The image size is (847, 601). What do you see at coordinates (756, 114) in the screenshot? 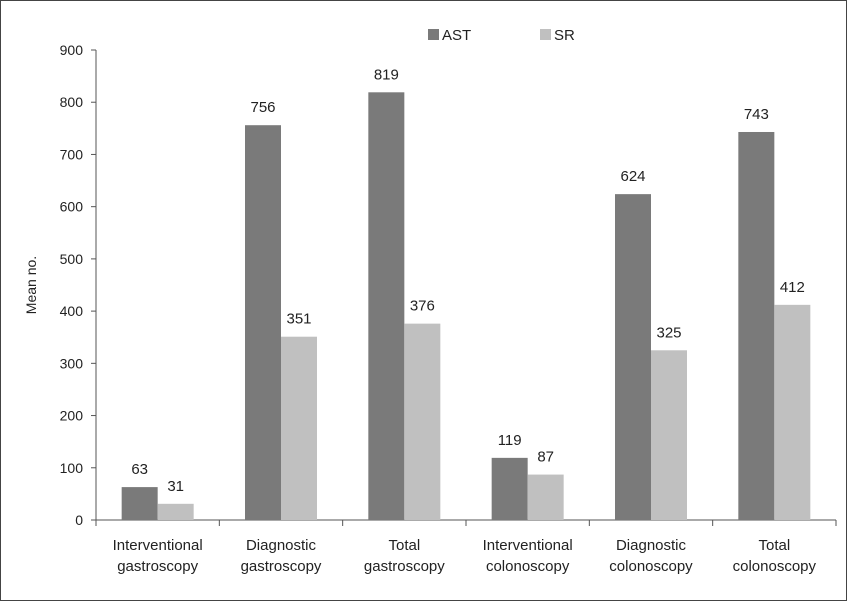
I see `data-label: 743` at bounding box center [756, 114].